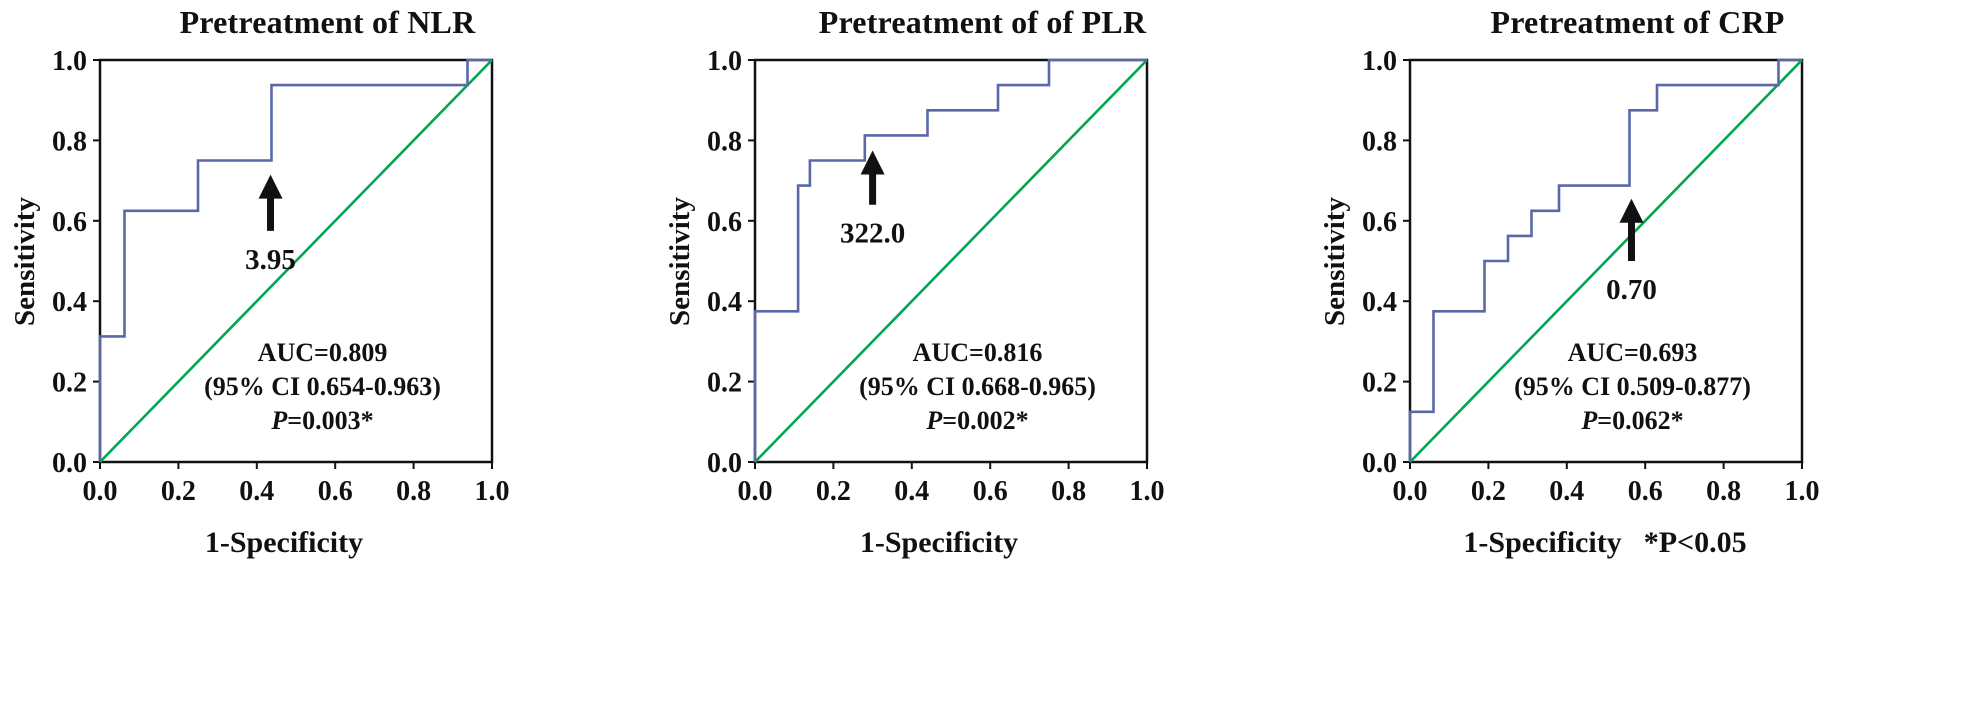 The height and width of the screenshot is (716, 1965). I want to click on auc-value: AUC=0.816, so click(977, 352).